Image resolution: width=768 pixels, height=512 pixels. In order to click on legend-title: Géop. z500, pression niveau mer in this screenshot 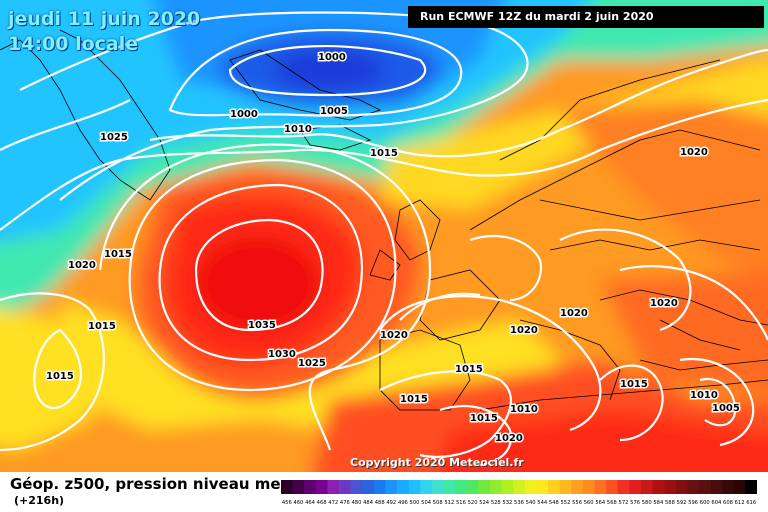, I will do `click(149, 484)`.